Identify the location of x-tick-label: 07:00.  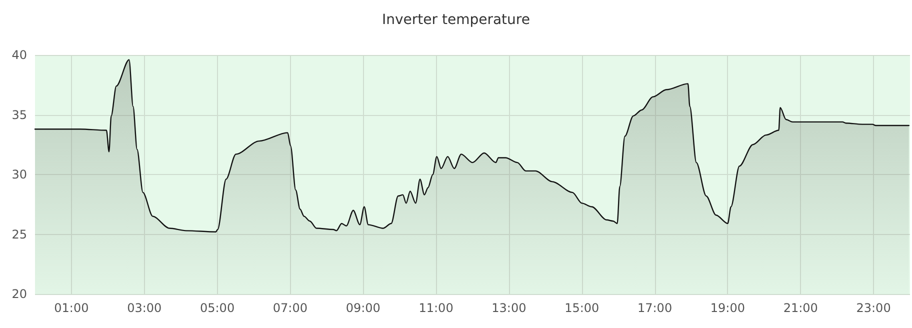
(290, 308).